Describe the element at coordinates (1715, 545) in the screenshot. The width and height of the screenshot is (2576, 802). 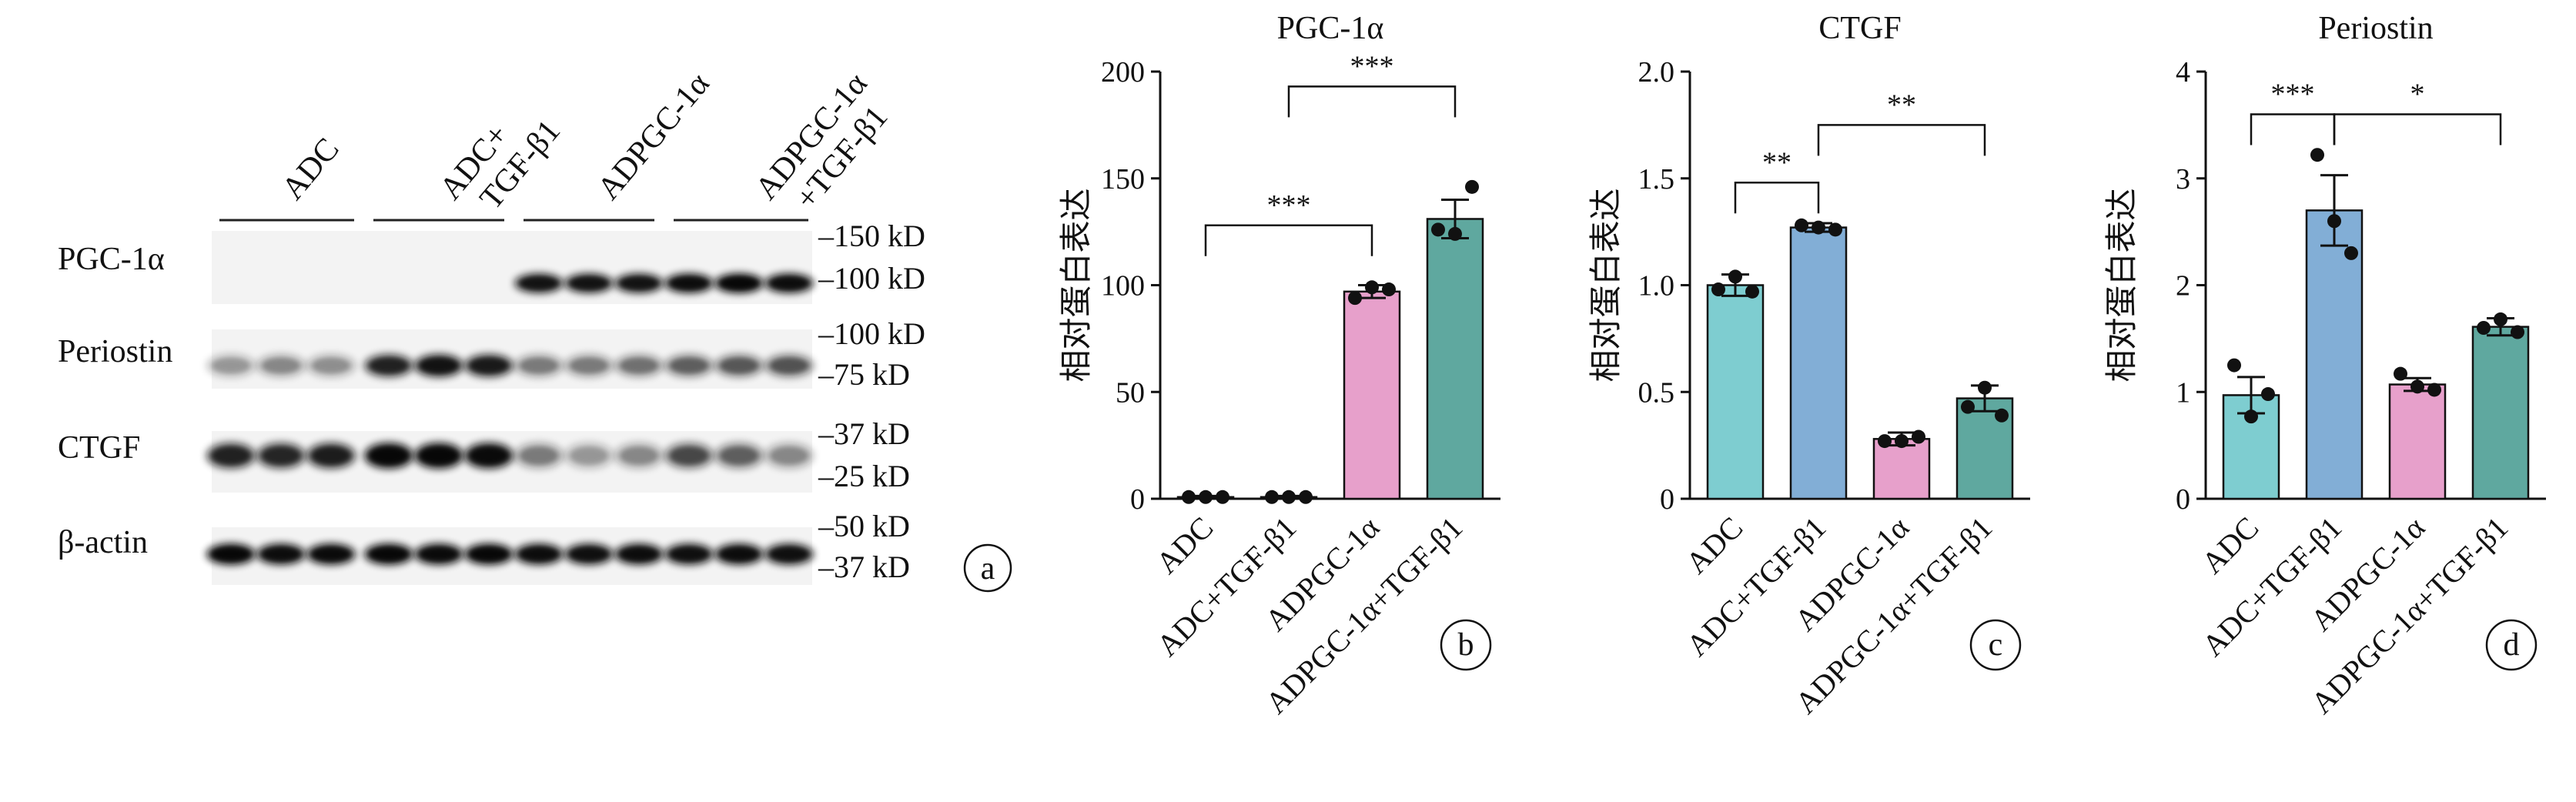
I see `x-tick-label: ADC` at that location.